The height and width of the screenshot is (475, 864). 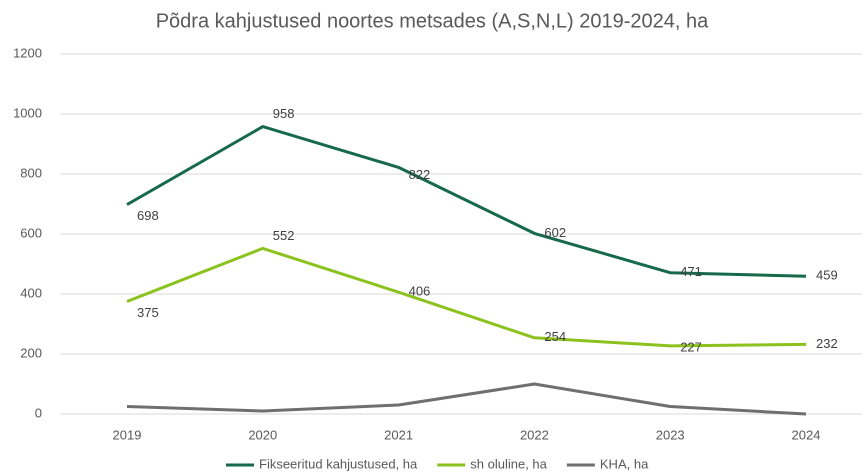 What do you see at coordinates (827, 343) in the screenshot?
I see `data-label: 232` at bounding box center [827, 343].